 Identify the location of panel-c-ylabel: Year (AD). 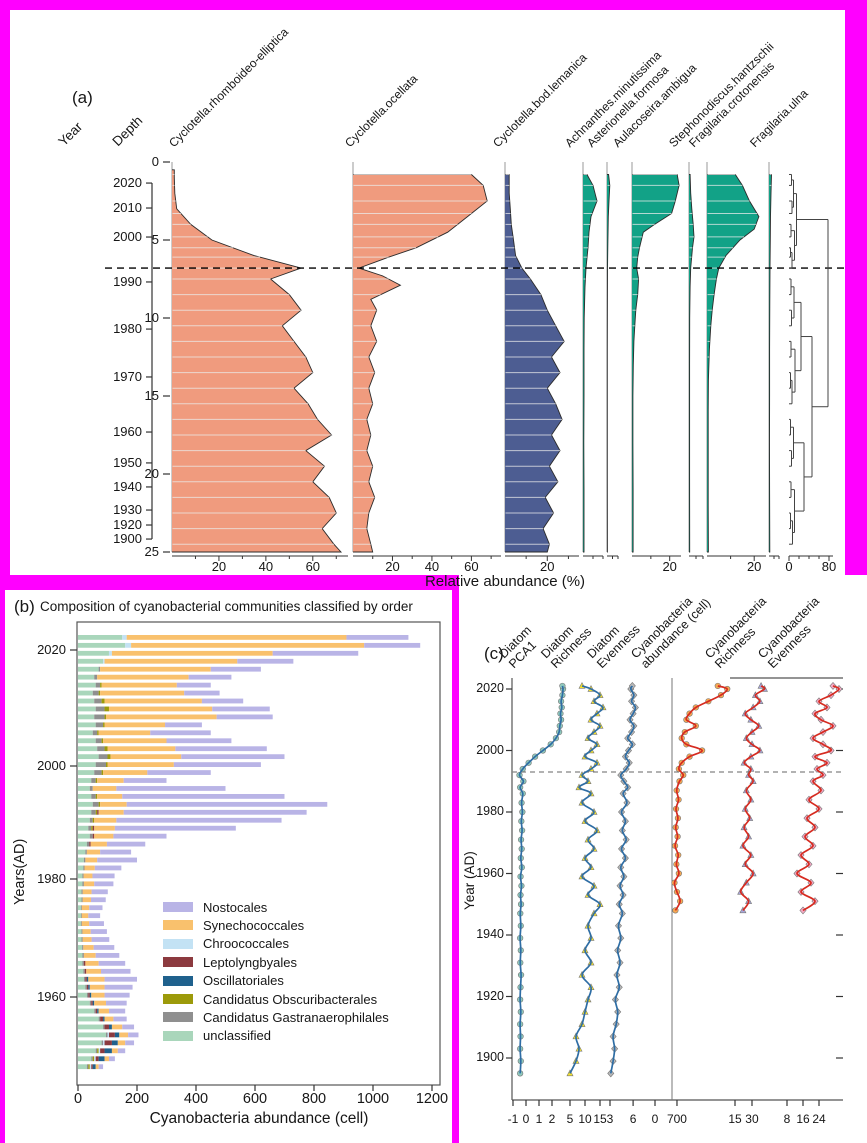
(469, 880).